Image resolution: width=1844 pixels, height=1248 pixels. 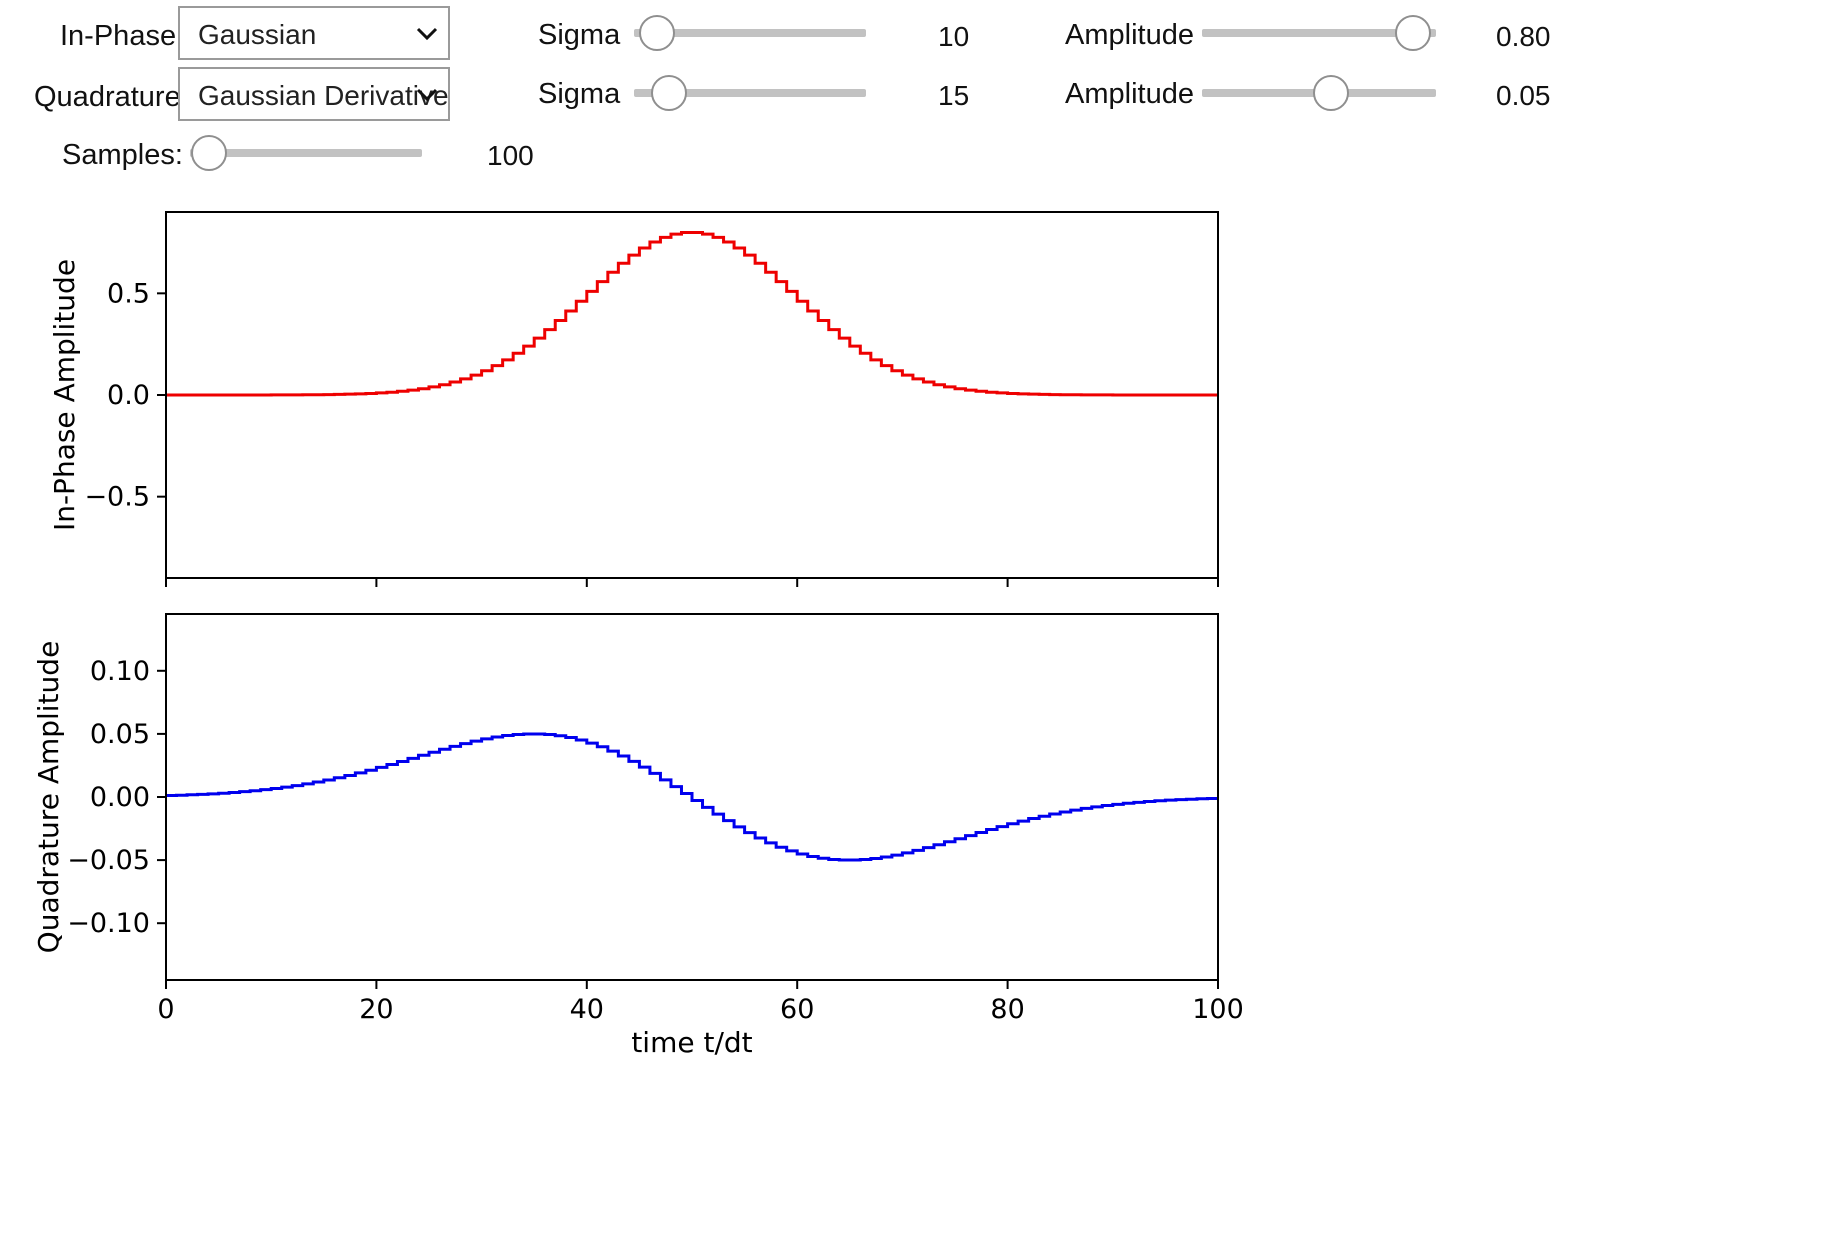 I want to click on y-tick-label: 0.10, so click(x=120, y=671).